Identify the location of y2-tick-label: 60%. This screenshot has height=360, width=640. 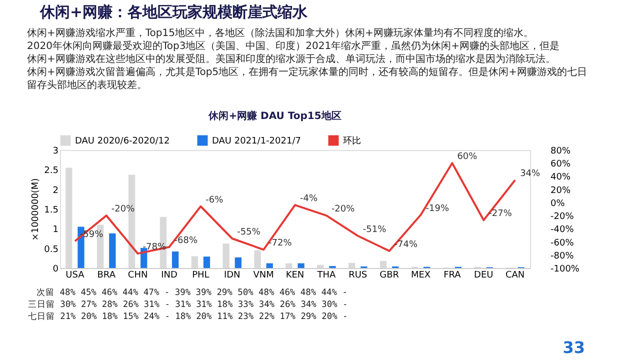
(560, 165).